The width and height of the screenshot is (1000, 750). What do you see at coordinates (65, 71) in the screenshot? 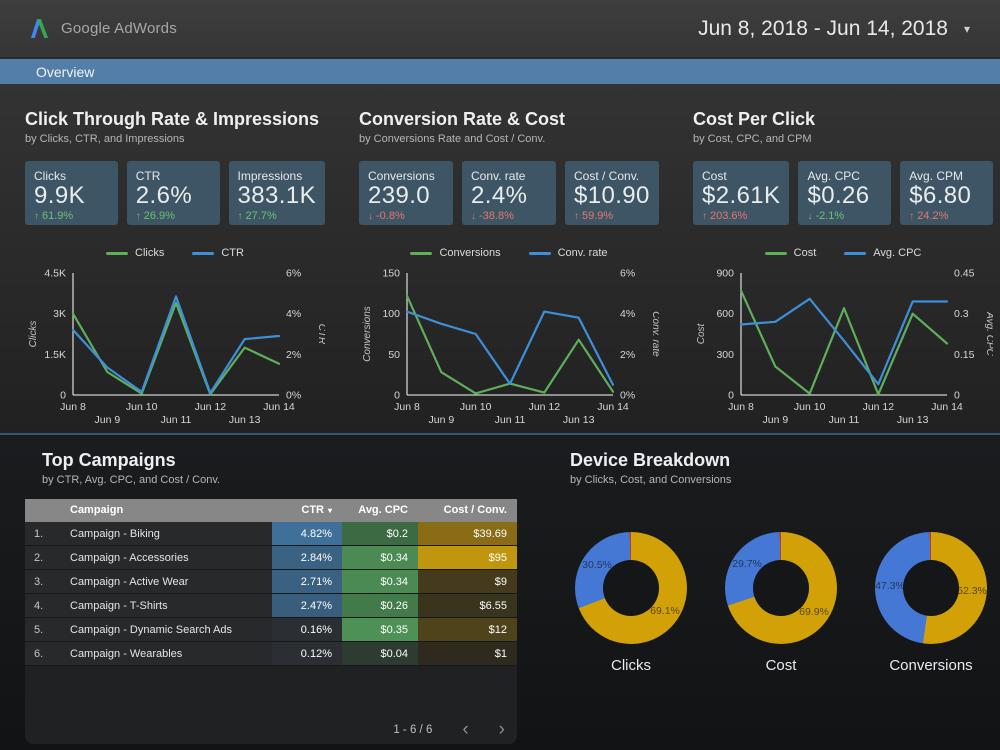
I see `tab-overview: Overview` at bounding box center [65, 71].